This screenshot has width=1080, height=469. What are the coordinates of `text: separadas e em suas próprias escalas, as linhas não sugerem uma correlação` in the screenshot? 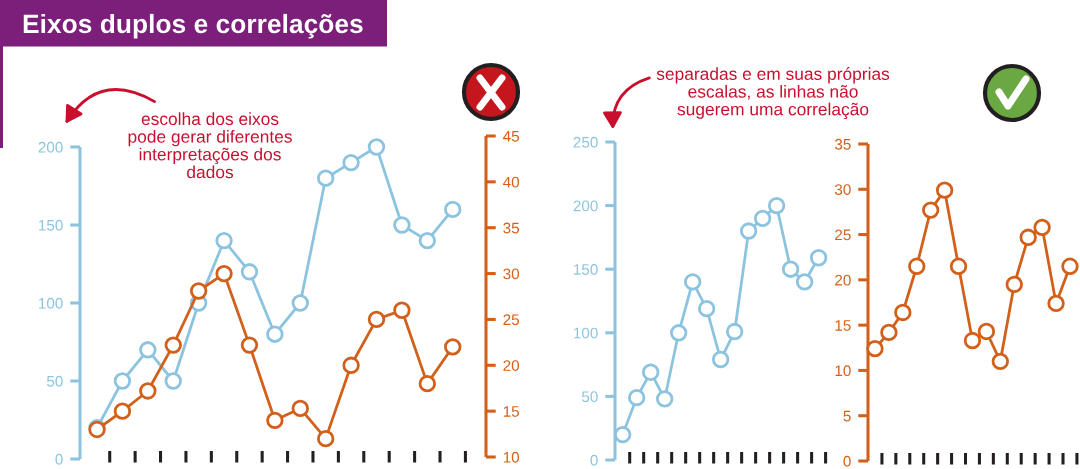 It's located at (773, 93).